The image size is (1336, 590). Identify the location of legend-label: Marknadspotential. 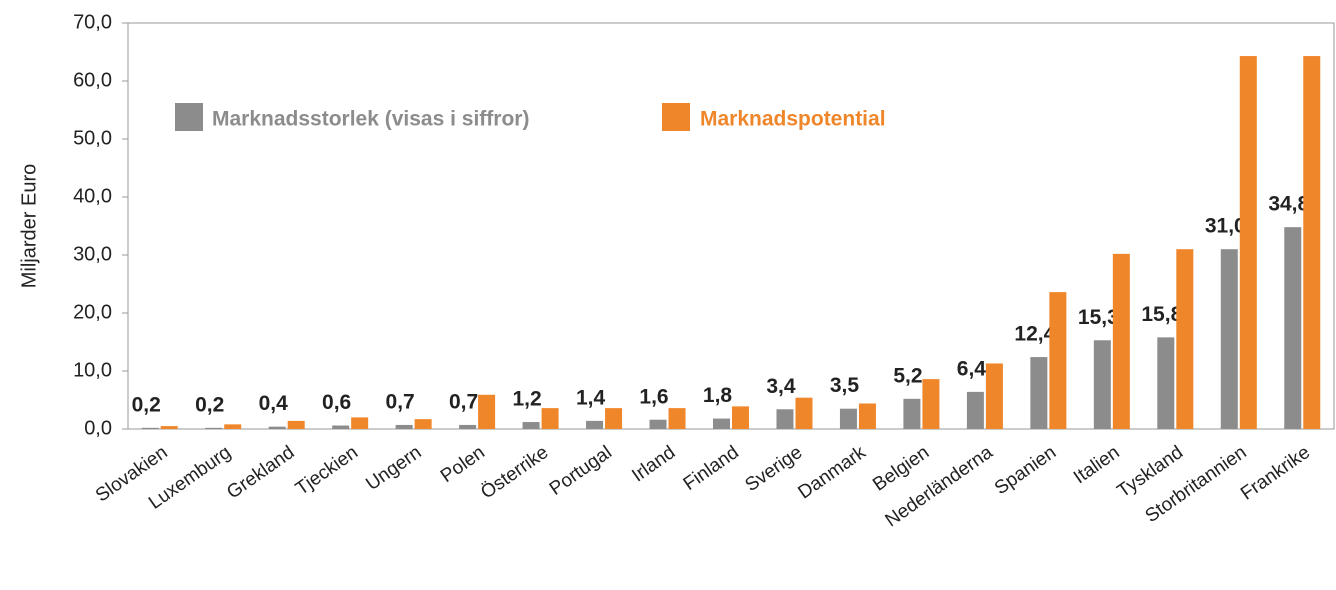
(793, 119).